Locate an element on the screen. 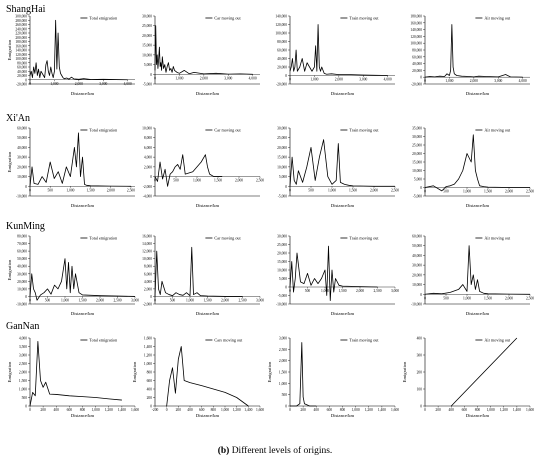  chart-2-3-ytick-label-7: 60,000 is located at coordinates (417, 237).